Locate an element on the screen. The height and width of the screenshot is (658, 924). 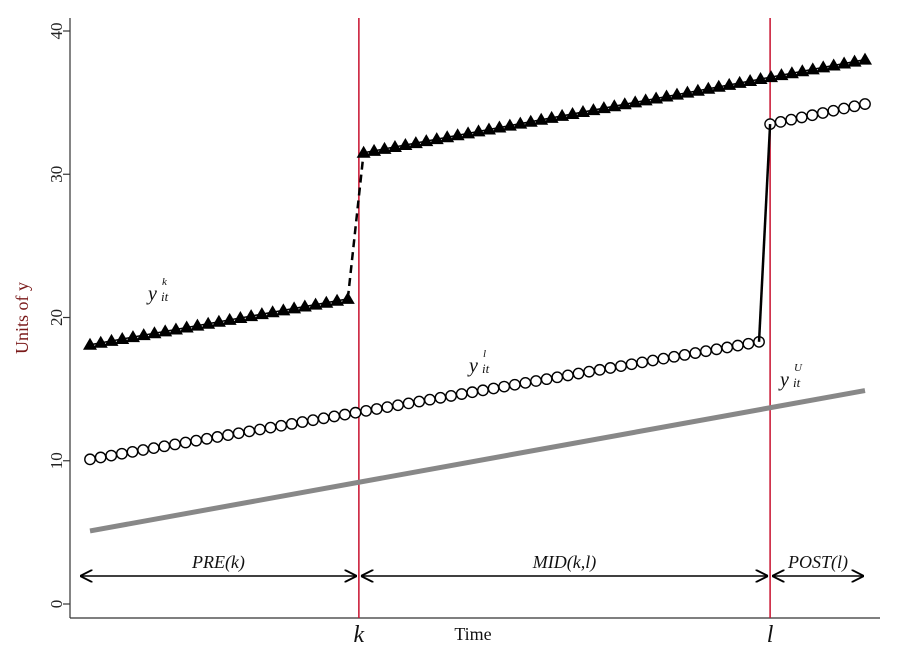
y-tick-label: 30 is located at coordinates (56, 174).